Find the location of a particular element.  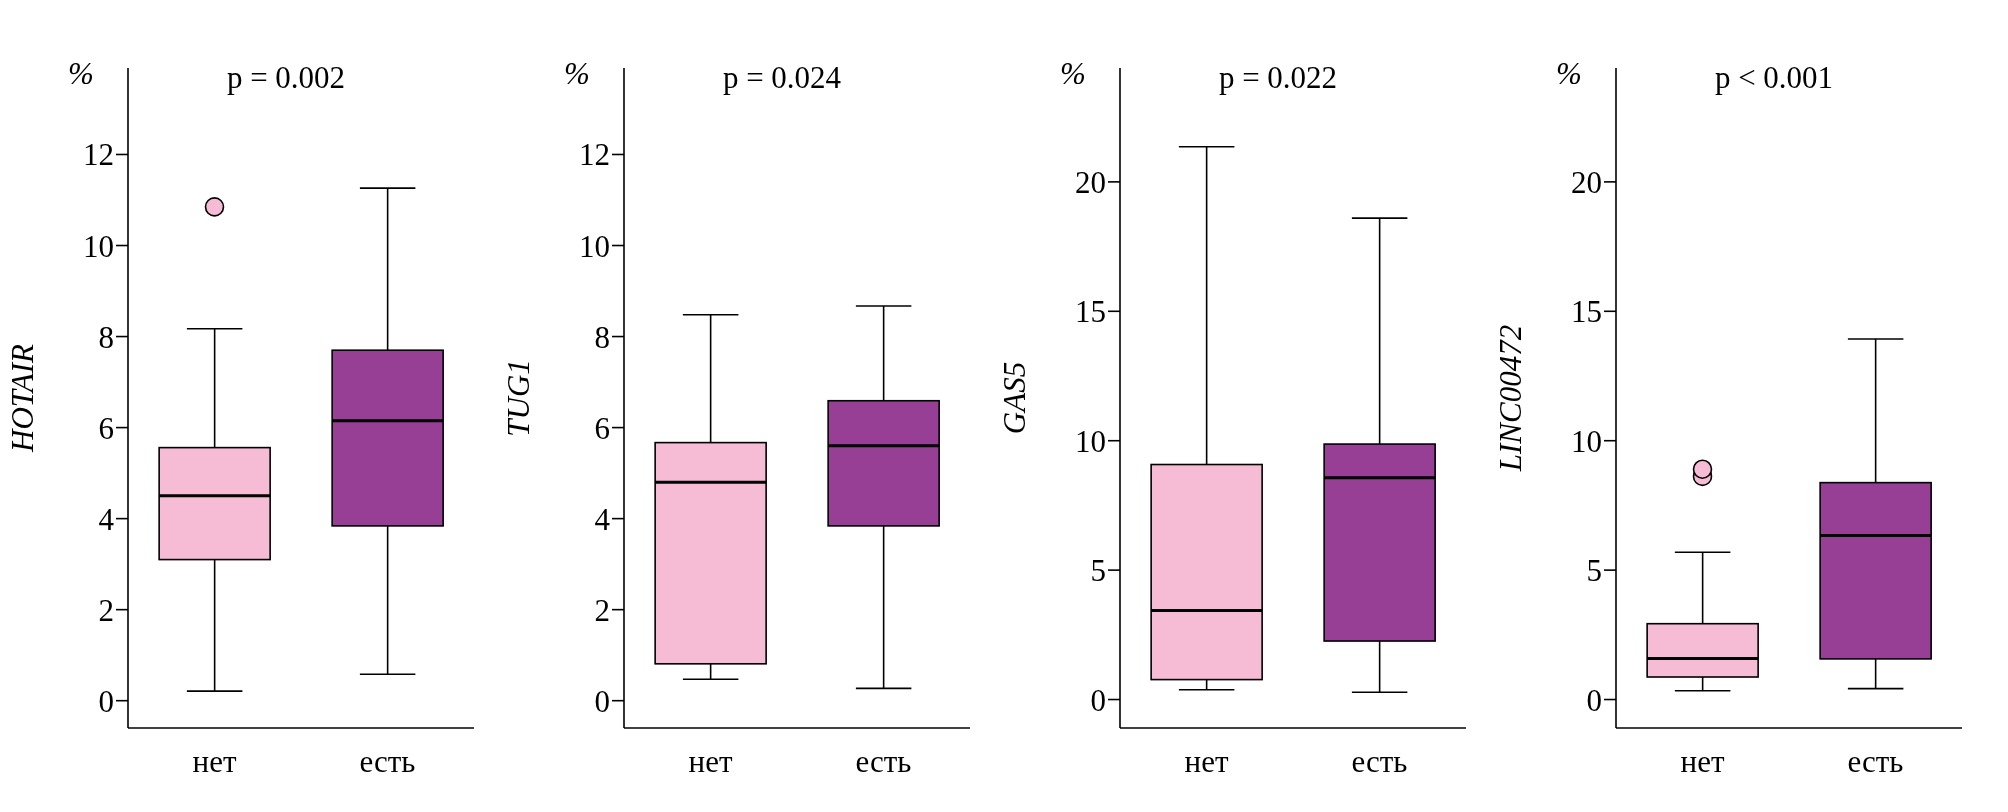

y-axis-title: LINC00472 is located at coordinates (1511, 398).